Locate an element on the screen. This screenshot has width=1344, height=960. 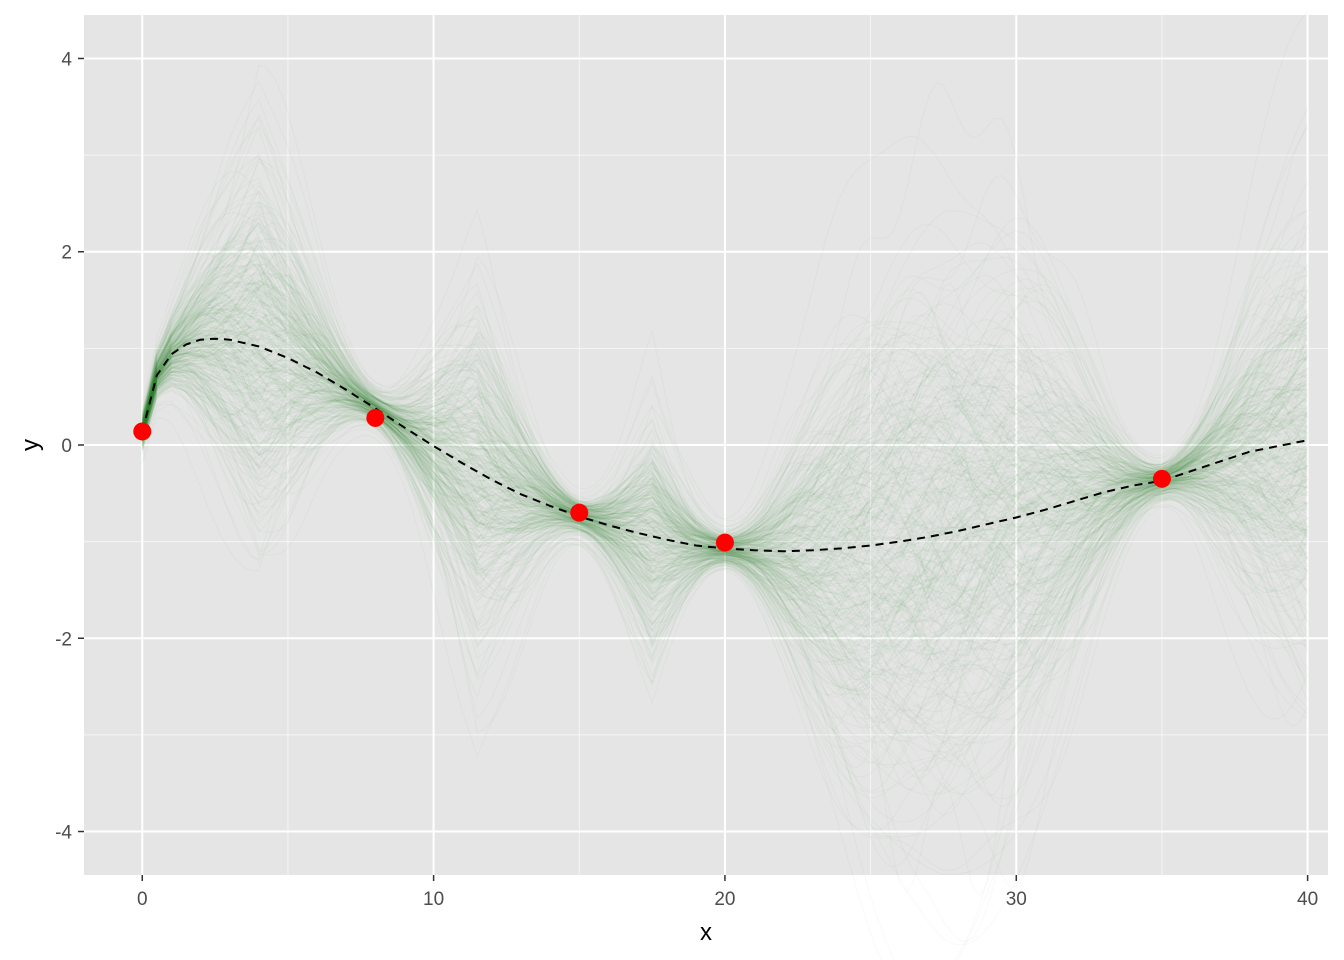
x-axis: 0 10 20 30 40 is located at coordinates (727, 892).